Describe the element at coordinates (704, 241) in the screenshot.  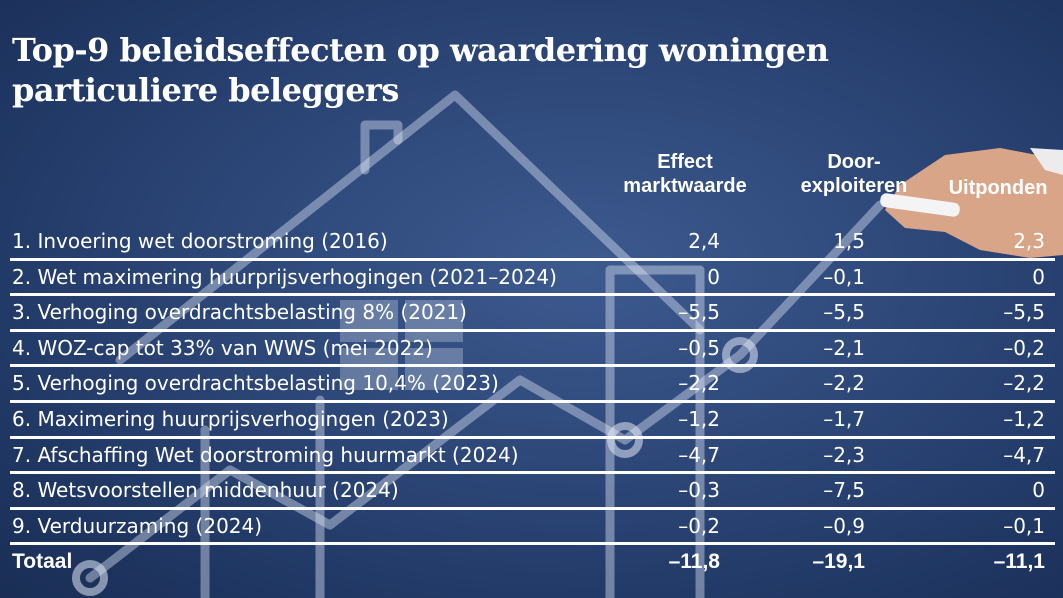
I see `effect-value: 2,4` at that location.